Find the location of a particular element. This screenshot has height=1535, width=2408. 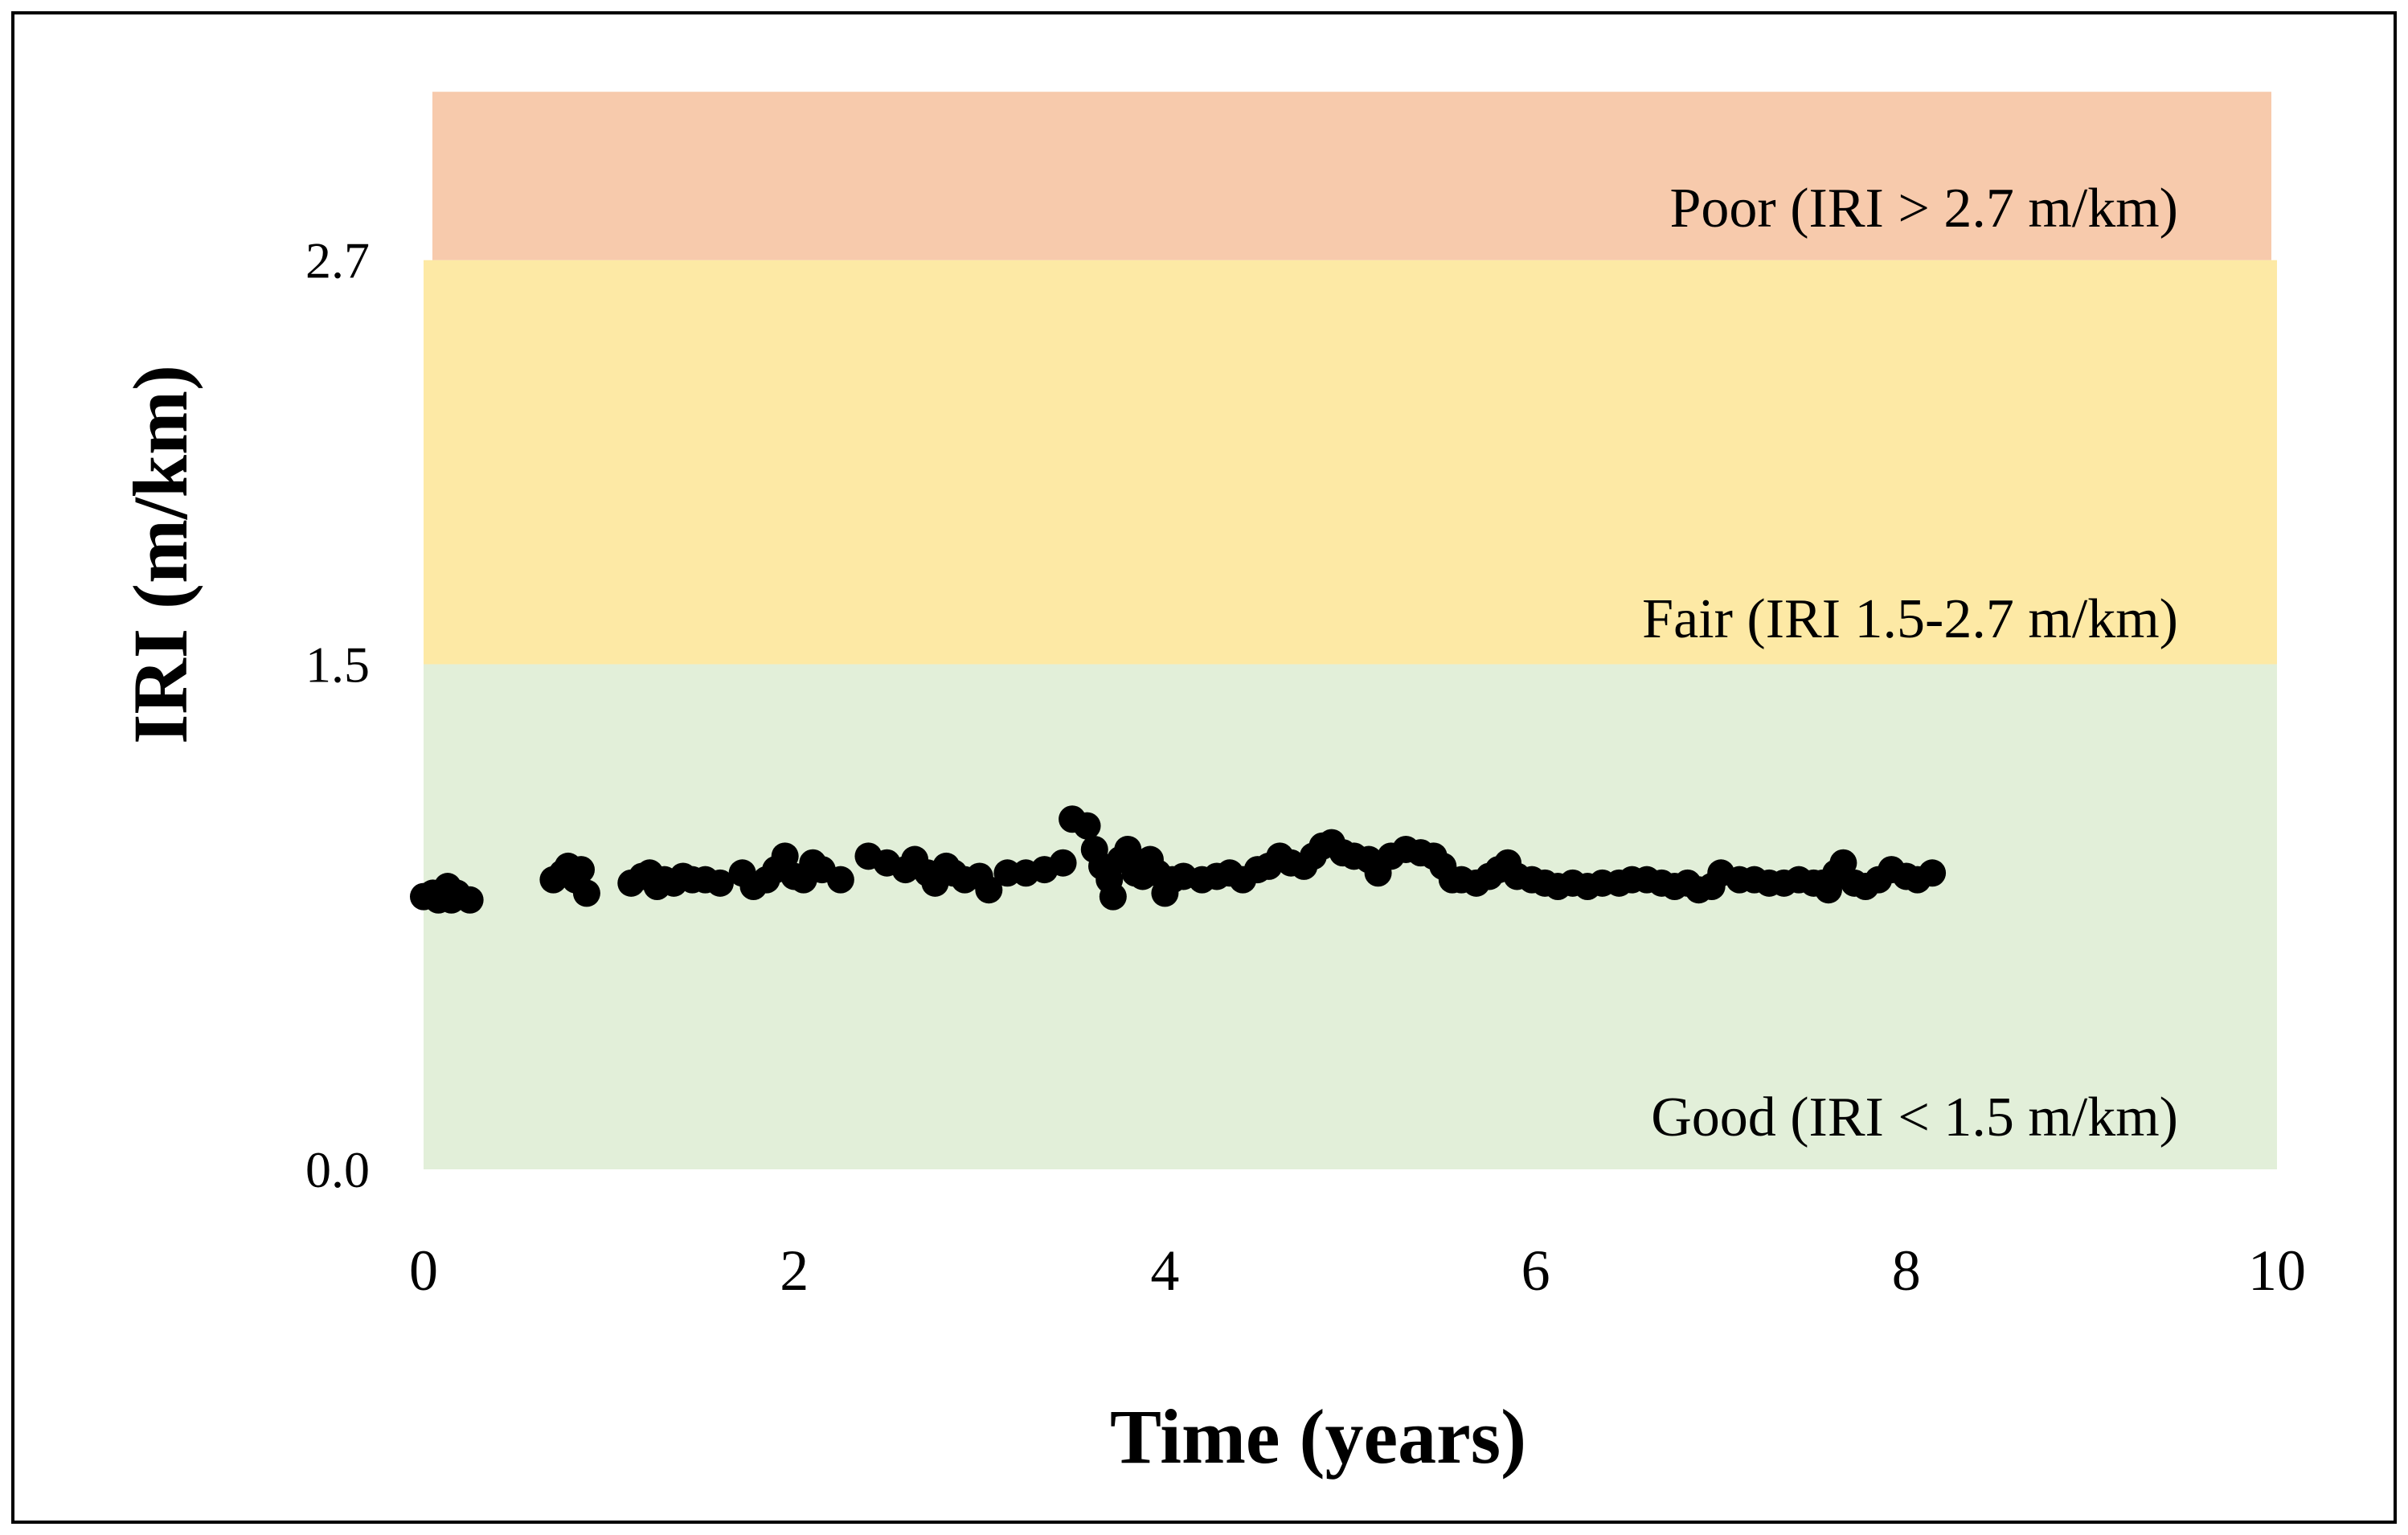

x-tick-label: 0 is located at coordinates (423, 1270).